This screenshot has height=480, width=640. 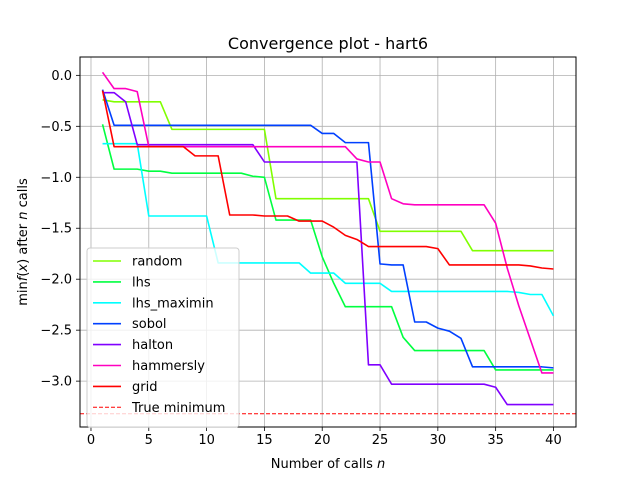 What do you see at coordinates (322, 440) in the screenshot?
I see `x-tick-label: 20` at bounding box center [322, 440].